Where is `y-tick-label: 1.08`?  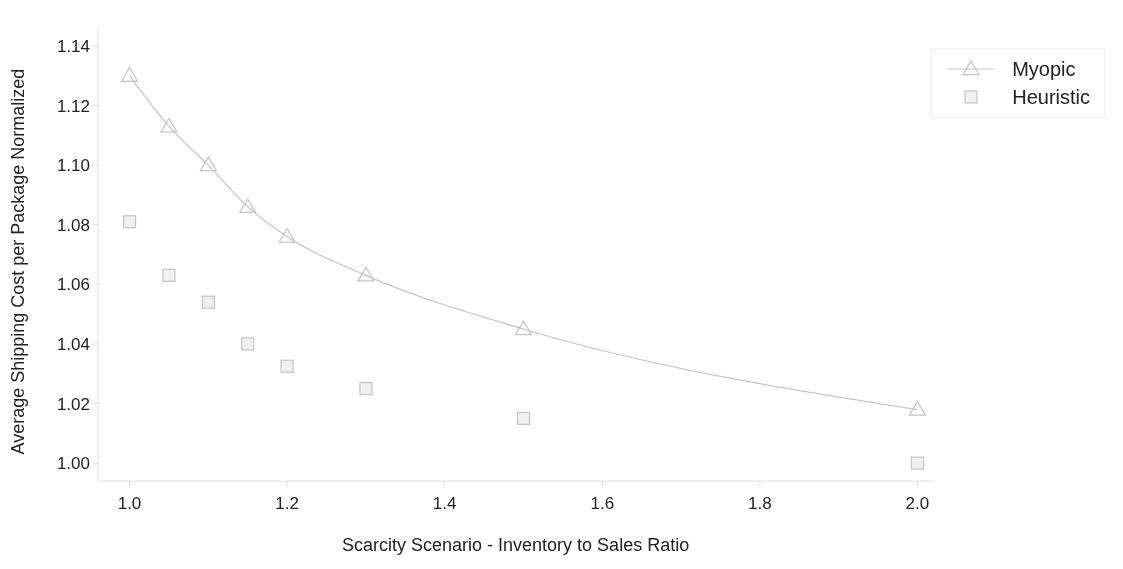
y-tick-label: 1.08 is located at coordinates (73, 225).